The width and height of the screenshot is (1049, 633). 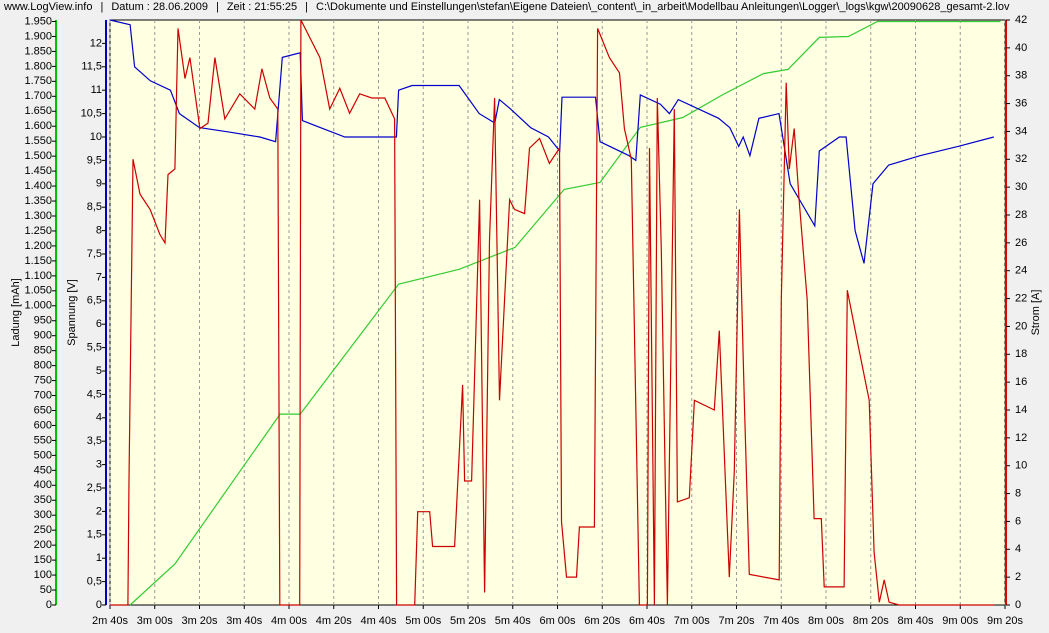 What do you see at coordinates (43, 425) in the screenshot?
I see `y-tick-label: 600` at bounding box center [43, 425].